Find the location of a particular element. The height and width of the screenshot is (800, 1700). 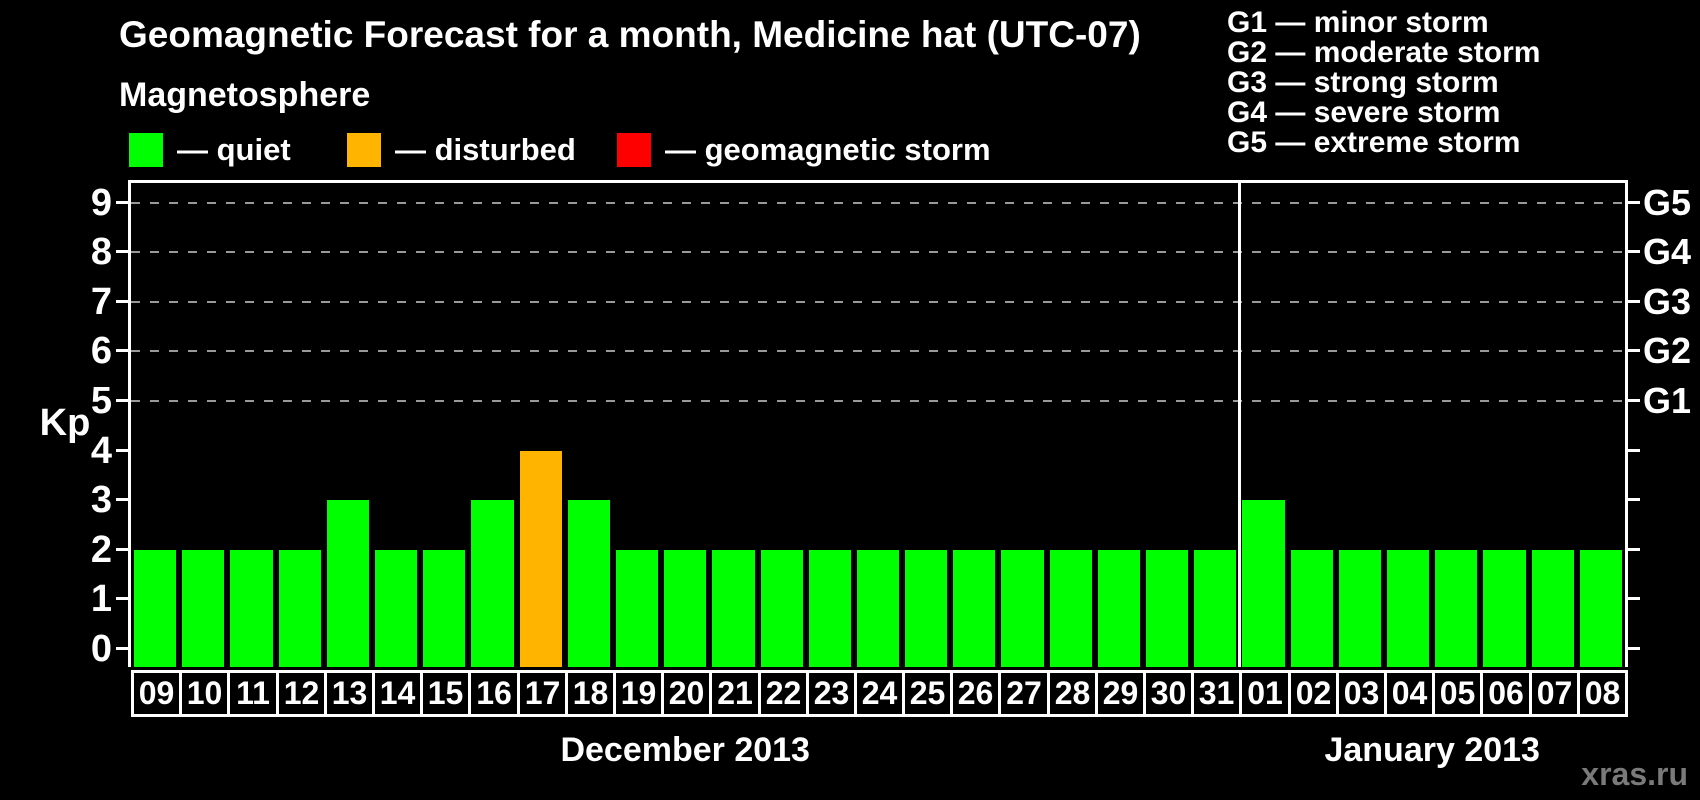

y-tick-label-8: 8 is located at coordinates (101, 252).